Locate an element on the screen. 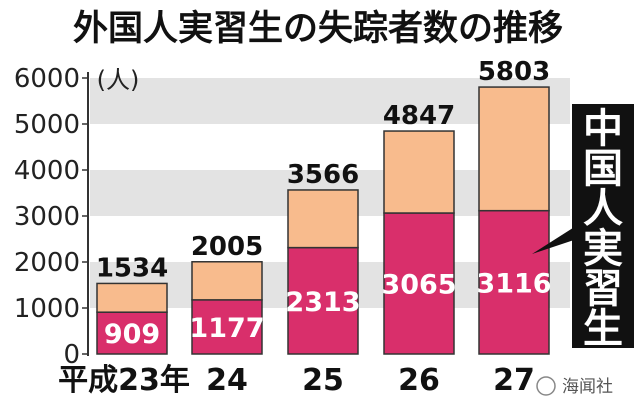 The image size is (640, 401). watermark: 海闻社 is located at coordinates (574, 386).